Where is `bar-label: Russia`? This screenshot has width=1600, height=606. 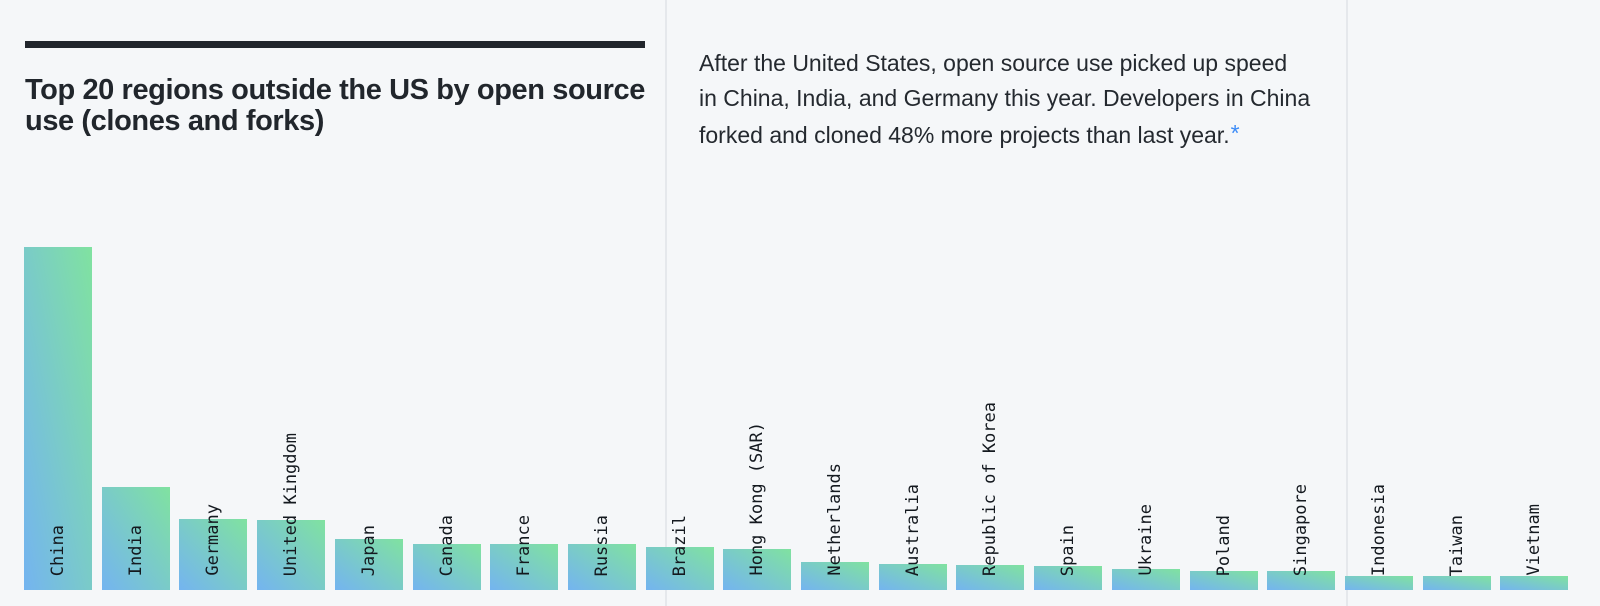 bar-label: Russia is located at coordinates (602, 545).